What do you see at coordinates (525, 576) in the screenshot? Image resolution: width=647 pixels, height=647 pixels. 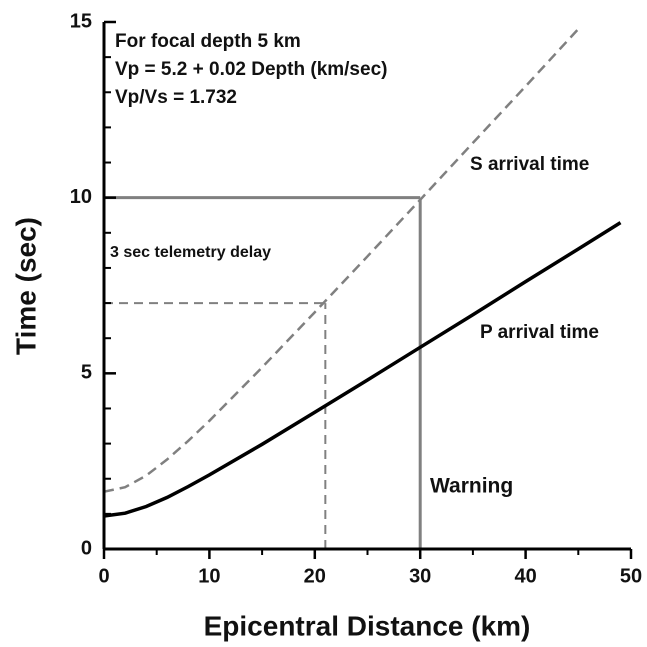 I see `x-tick-label: 40` at bounding box center [525, 576].